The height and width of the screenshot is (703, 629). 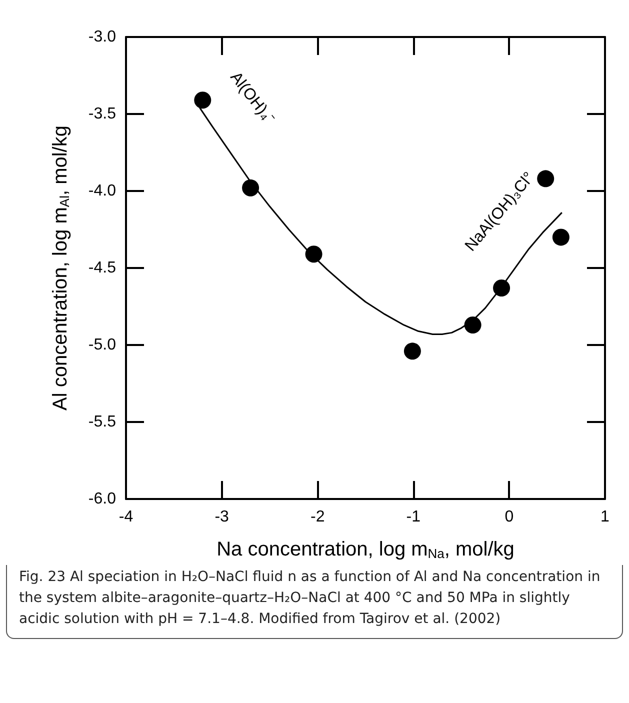 What do you see at coordinates (102, 345) in the screenshot?
I see `y-tick-label: -5.0` at bounding box center [102, 345].